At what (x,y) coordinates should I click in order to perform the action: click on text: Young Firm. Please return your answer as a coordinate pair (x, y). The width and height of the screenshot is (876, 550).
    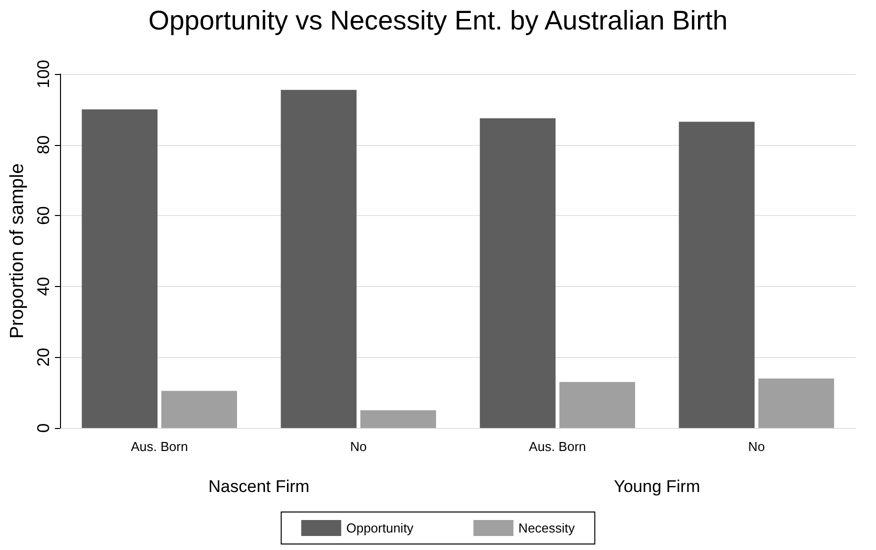
    Looking at the image, I should click on (657, 486).